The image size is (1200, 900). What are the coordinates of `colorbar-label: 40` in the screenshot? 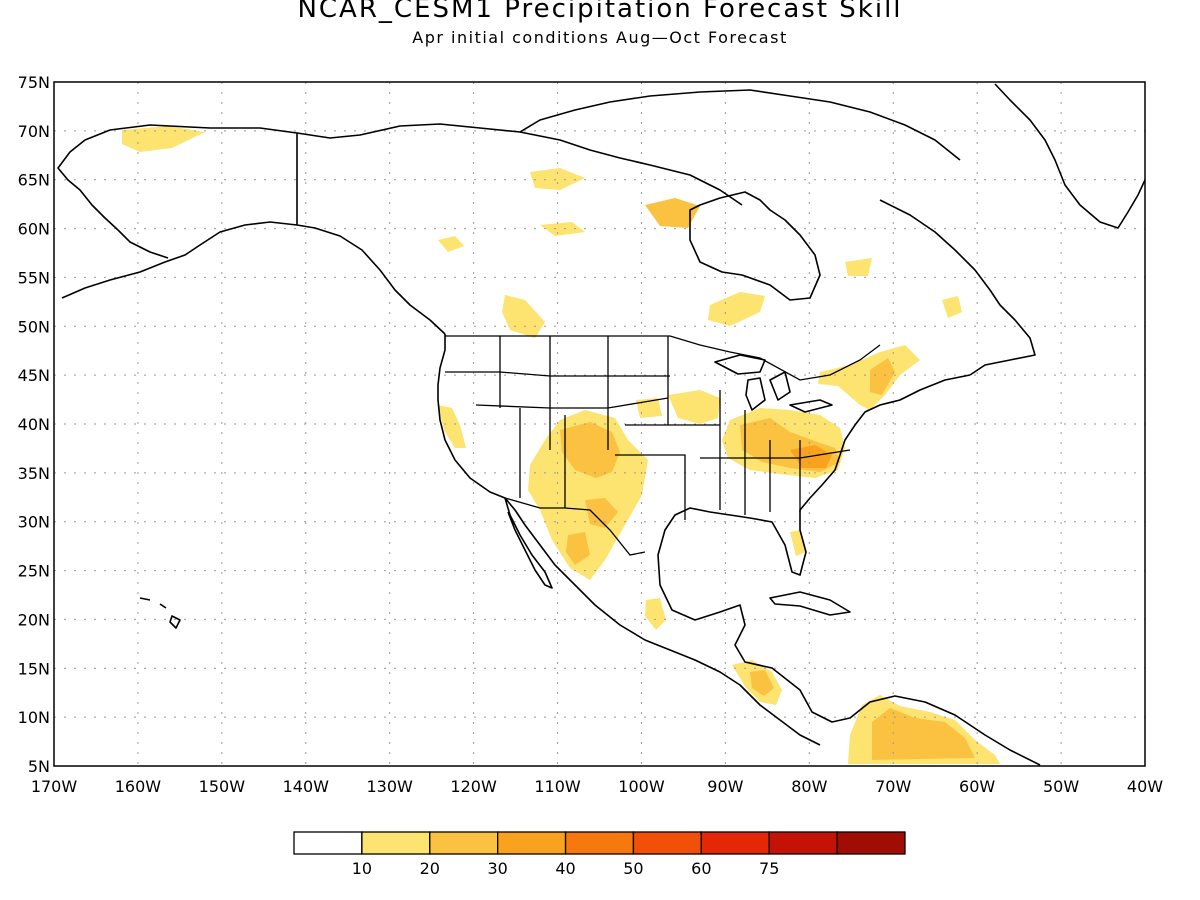 It's located at (565, 868).